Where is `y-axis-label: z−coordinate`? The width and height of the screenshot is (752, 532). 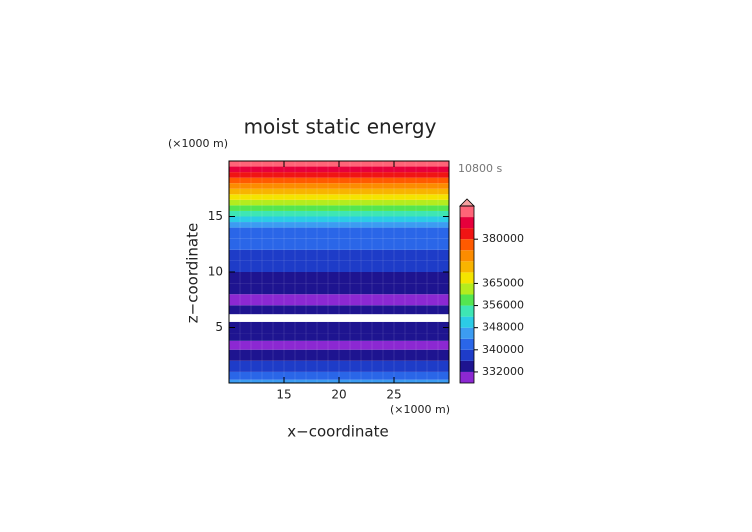
y-axis-label: z−coordinate is located at coordinates (193, 273).